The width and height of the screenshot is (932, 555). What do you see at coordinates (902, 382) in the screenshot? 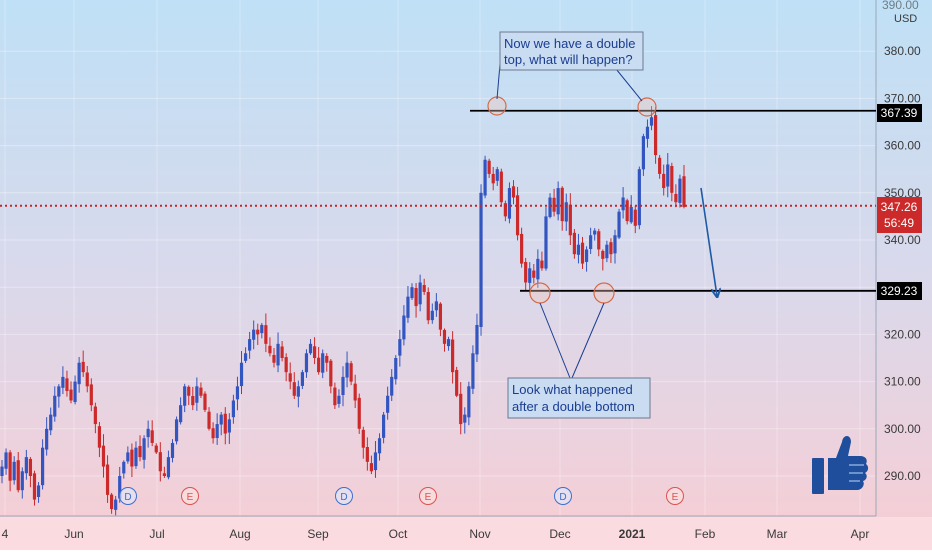
I see `price-tick-label: 310.00` at bounding box center [902, 382].